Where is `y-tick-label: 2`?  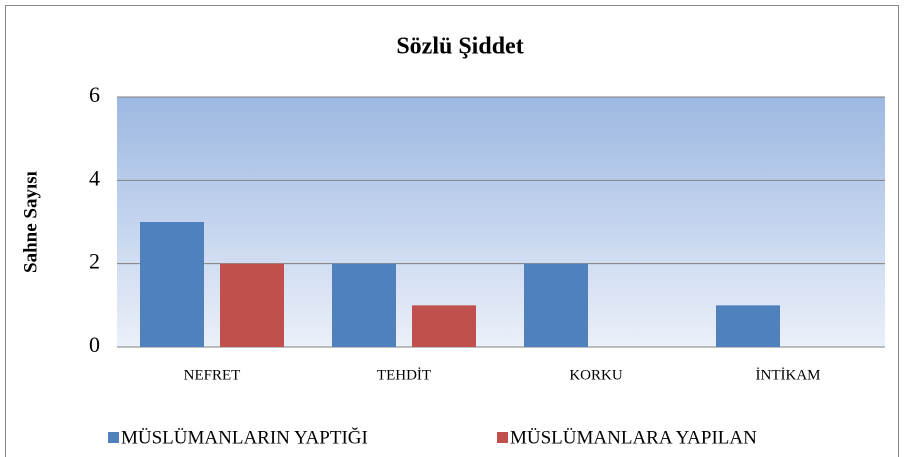 y-tick-label: 2 is located at coordinates (94, 261).